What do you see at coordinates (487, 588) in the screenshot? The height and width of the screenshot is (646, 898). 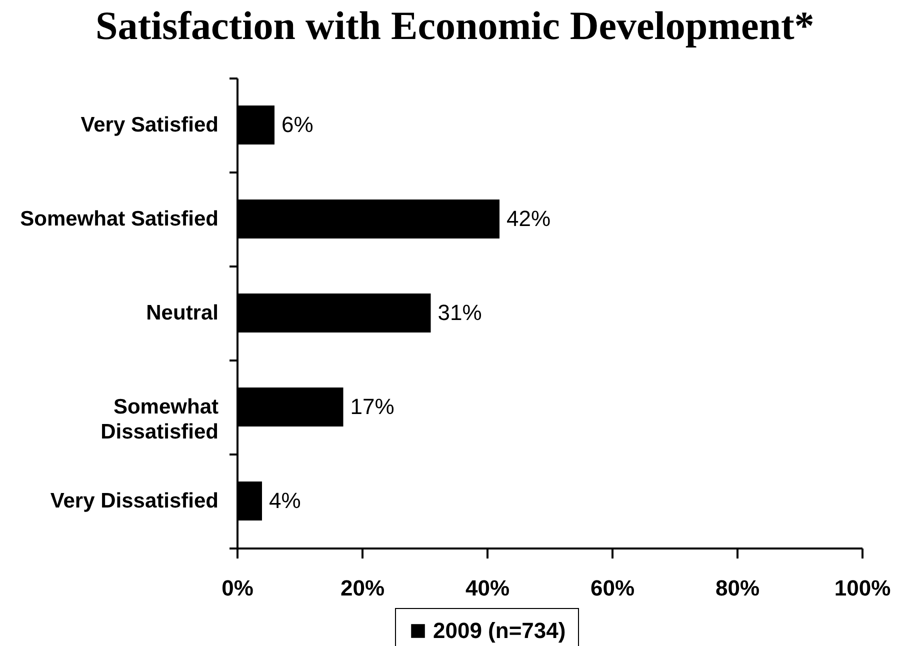 I see `x-tick-label: 40%` at bounding box center [487, 588].